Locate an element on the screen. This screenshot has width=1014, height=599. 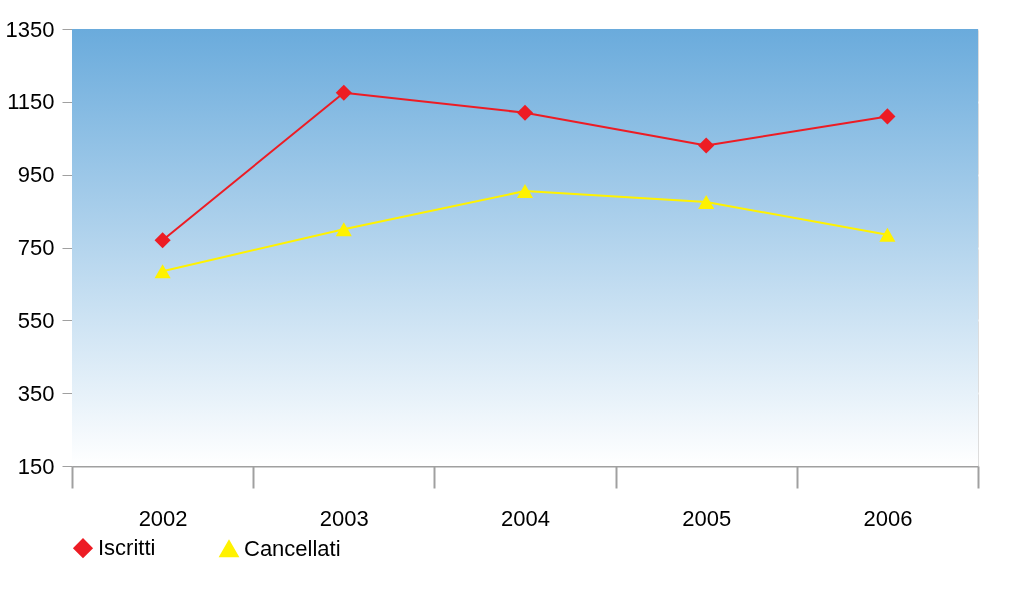
y-tick-label: 1150 is located at coordinates (31, 102).